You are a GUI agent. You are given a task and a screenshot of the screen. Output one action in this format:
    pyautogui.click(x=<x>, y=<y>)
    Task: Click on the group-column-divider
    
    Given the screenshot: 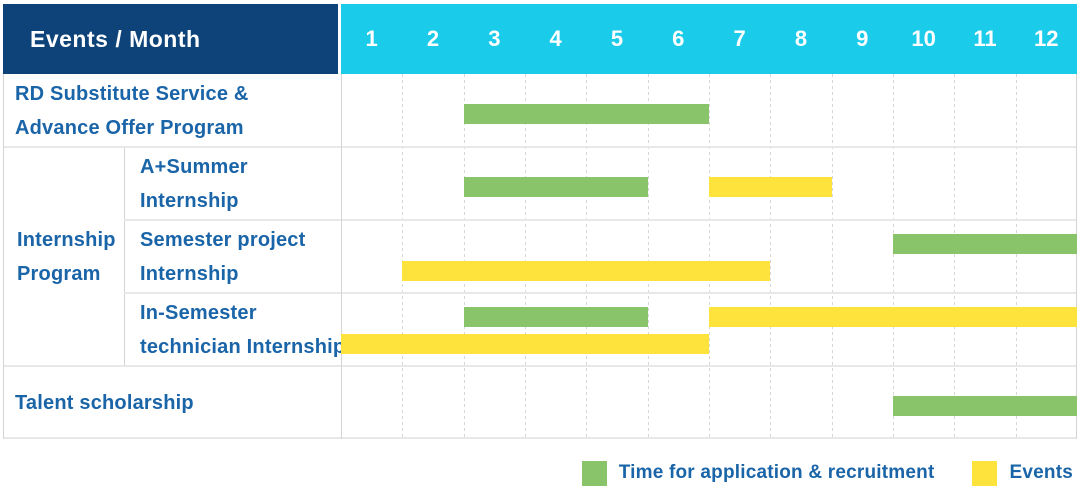 What is the action you would take?
    pyautogui.click(x=124, y=256)
    